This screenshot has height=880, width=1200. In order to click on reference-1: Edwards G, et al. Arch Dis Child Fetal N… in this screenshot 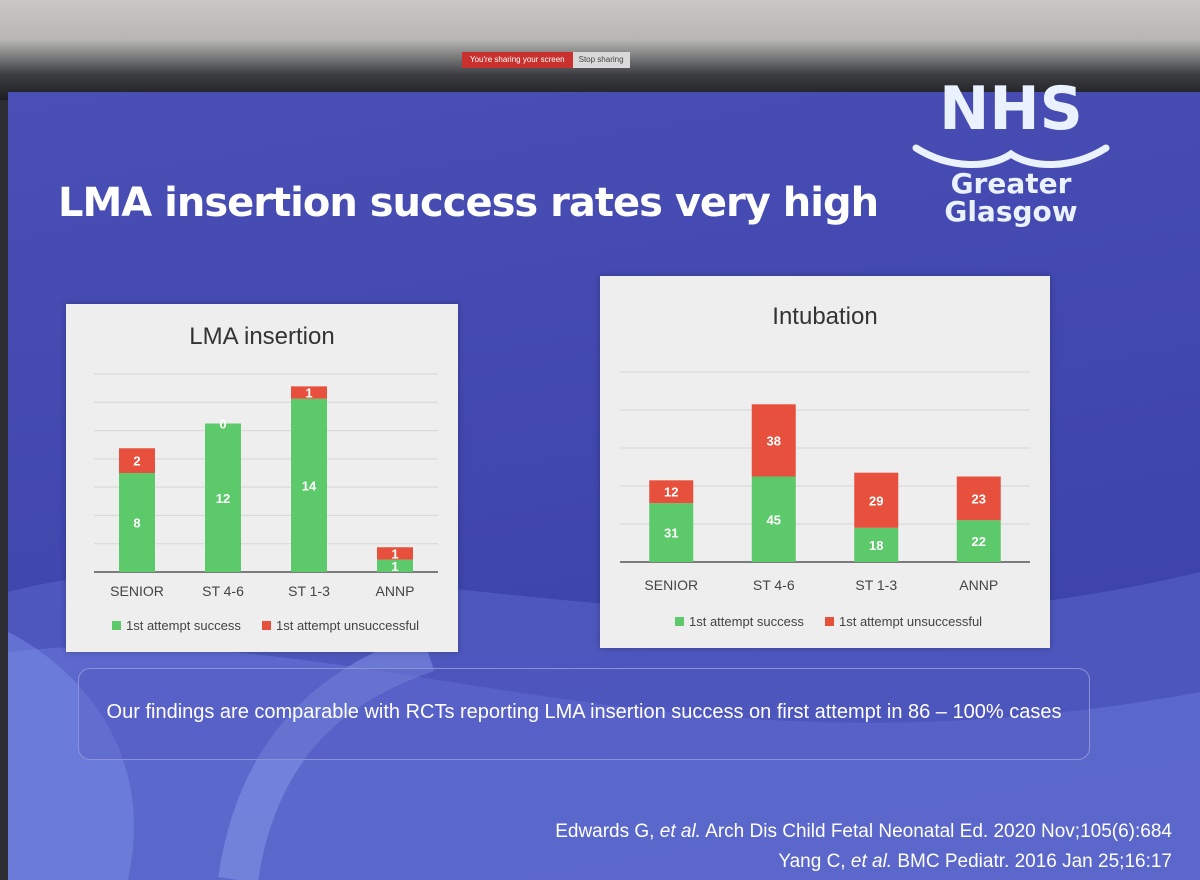, I will do `click(863, 832)`.